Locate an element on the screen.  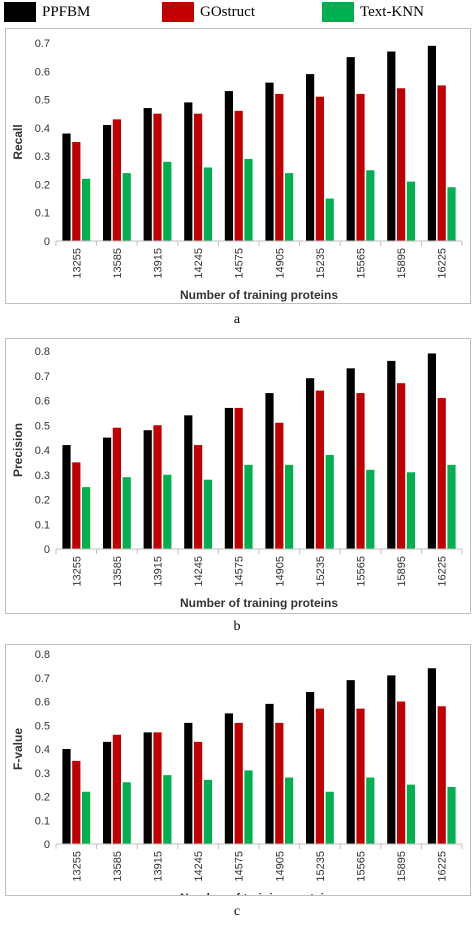
x-tick-label: 13585 is located at coordinates (118, 263).